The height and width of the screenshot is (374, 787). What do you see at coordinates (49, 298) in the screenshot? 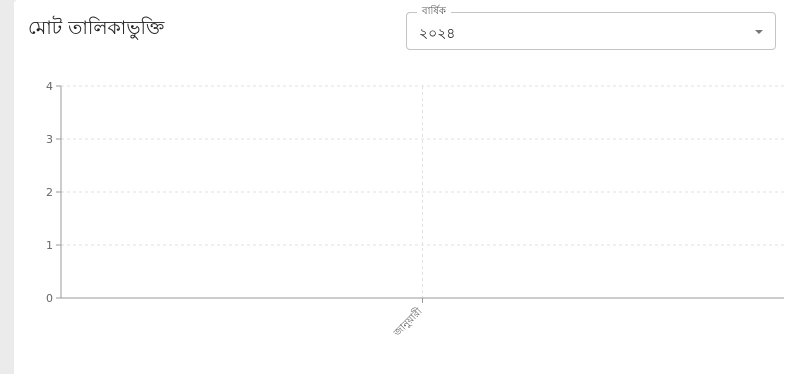
I see `y-tick-label: 0` at bounding box center [49, 298].